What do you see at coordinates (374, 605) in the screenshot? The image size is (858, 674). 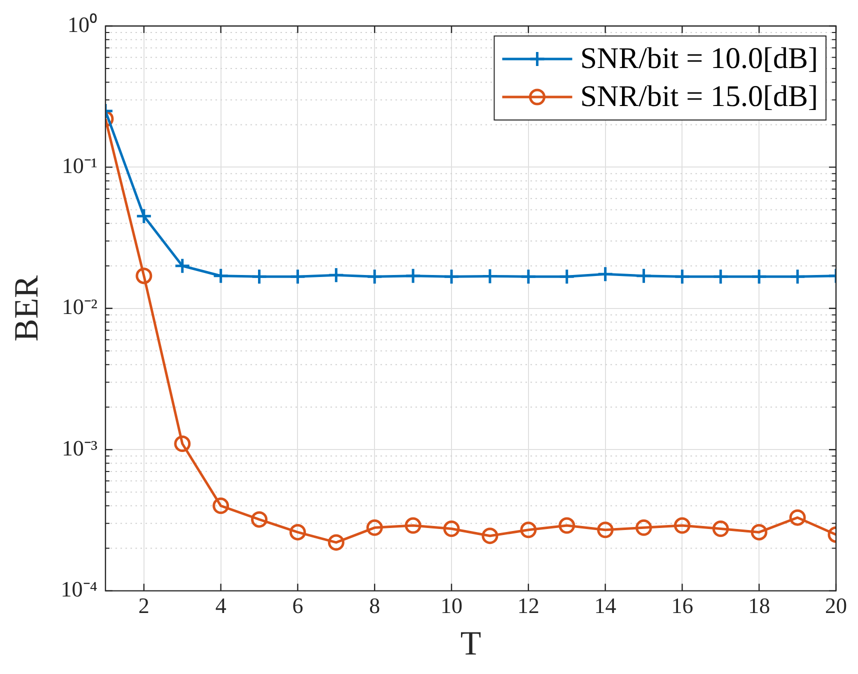 I see `x-tick-label: 8` at bounding box center [374, 605].